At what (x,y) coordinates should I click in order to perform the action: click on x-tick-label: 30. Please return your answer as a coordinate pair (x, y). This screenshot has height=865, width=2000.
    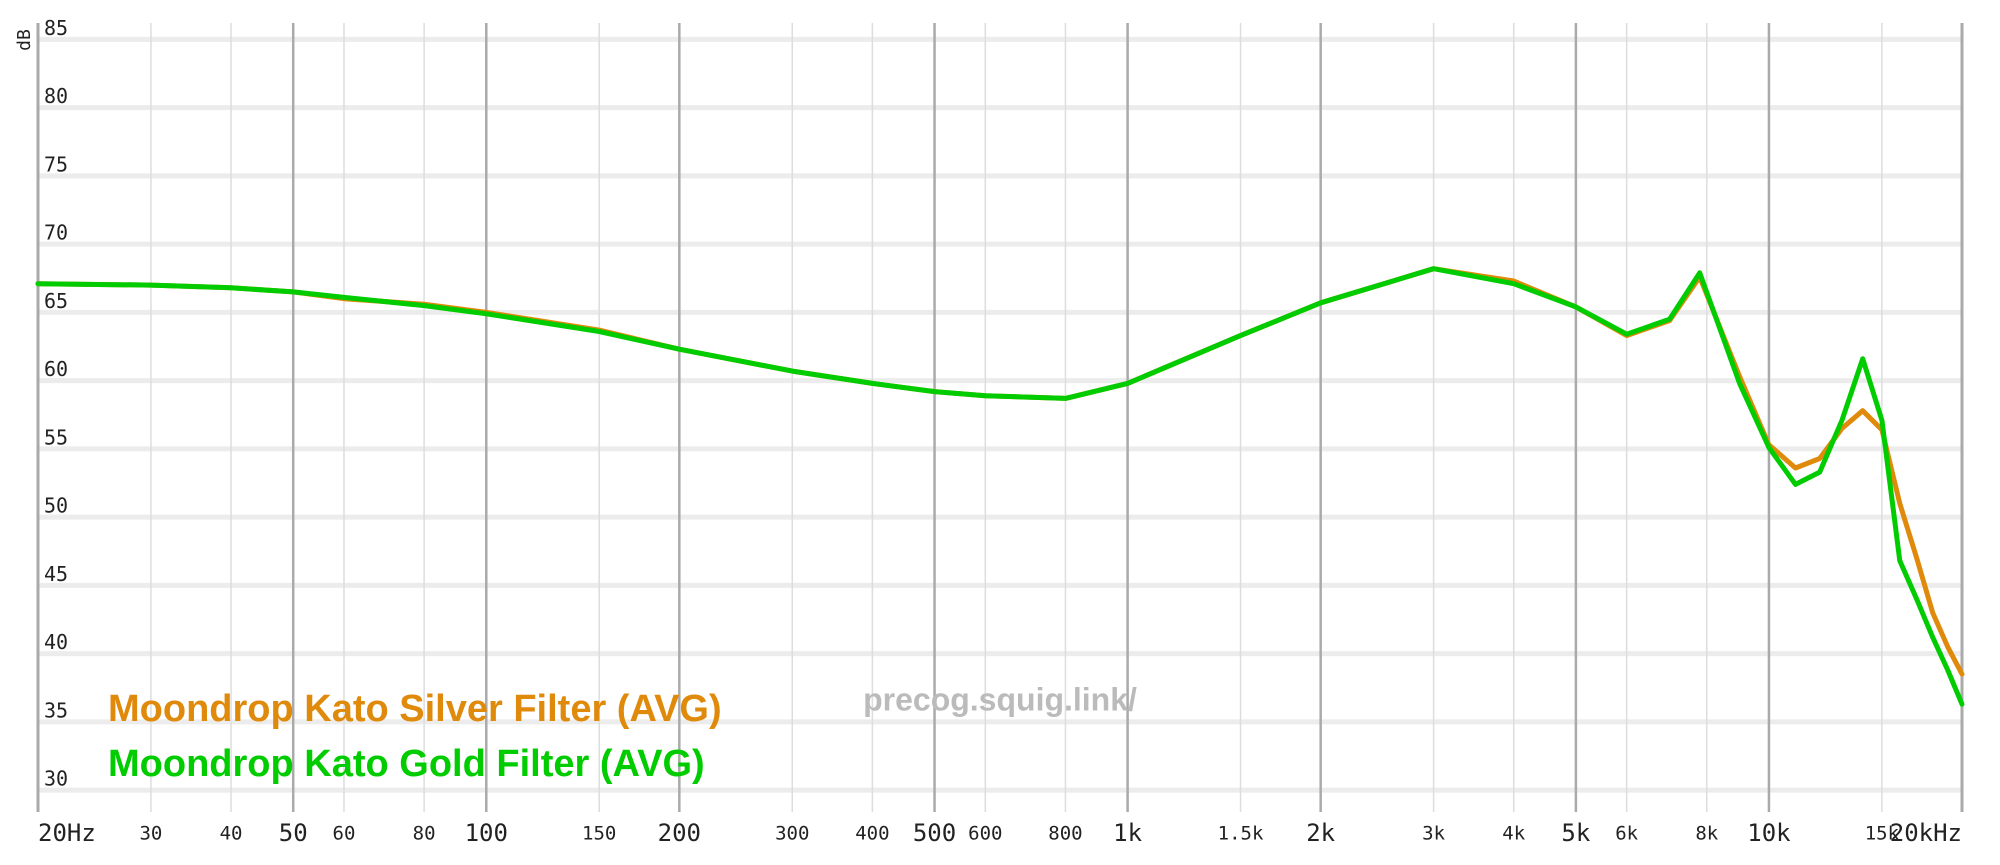
    Looking at the image, I should click on (150, 834).